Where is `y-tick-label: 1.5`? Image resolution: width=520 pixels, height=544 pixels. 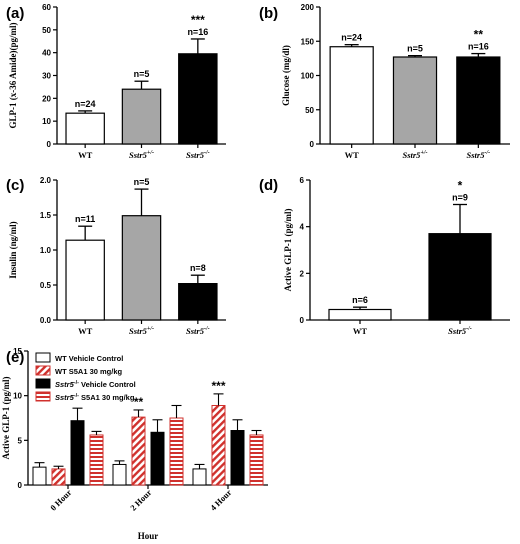 y-tick-label: 1.5 is located at coordinates (46, 215).